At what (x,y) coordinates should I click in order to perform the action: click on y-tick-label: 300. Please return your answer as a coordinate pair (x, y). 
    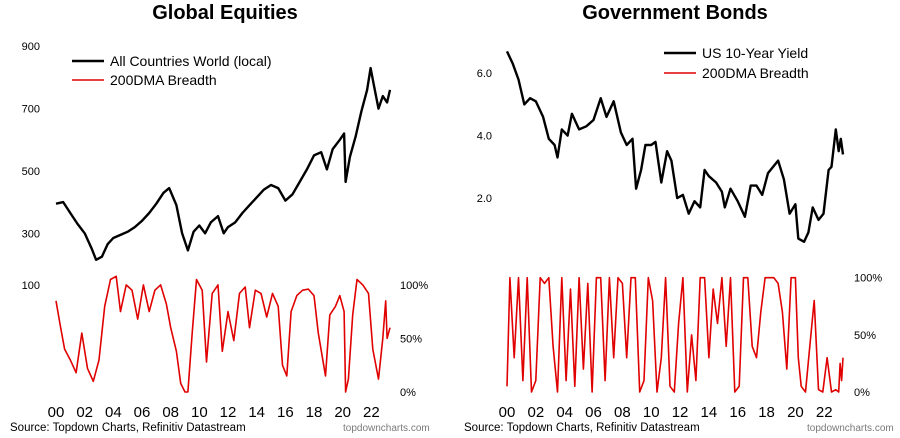
    Looking at the image, I should click on (31, 234).